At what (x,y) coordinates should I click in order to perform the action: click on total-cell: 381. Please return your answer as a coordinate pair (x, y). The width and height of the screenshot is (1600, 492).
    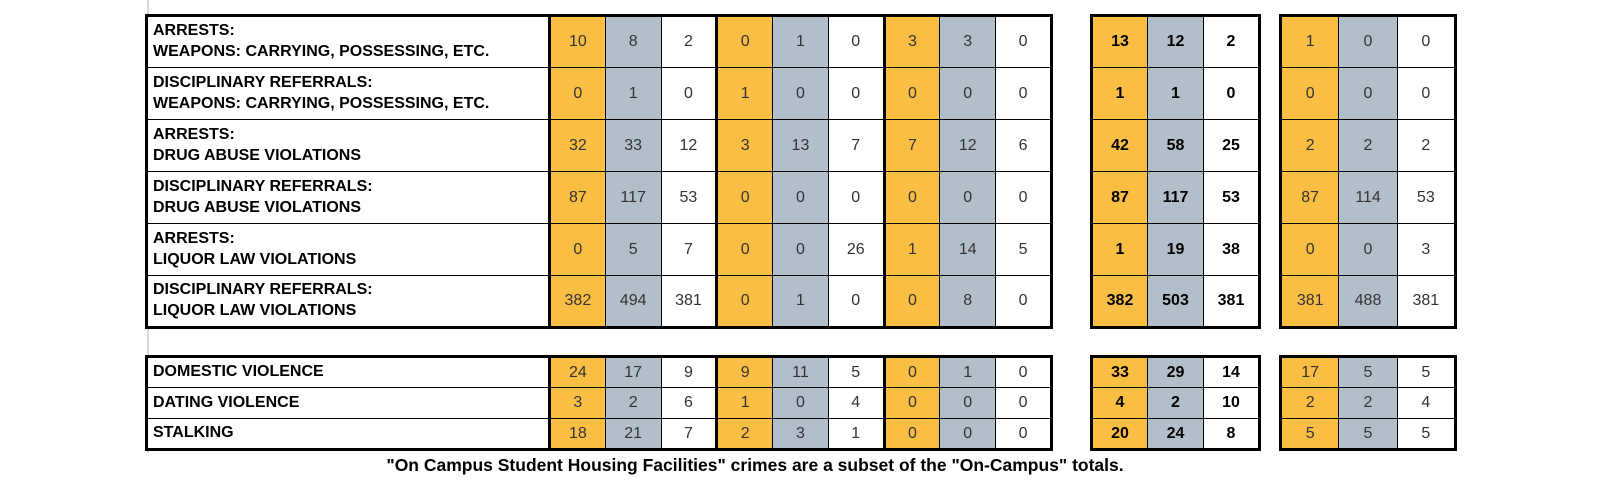
    Looking at the image, I should click on (1231, 301).